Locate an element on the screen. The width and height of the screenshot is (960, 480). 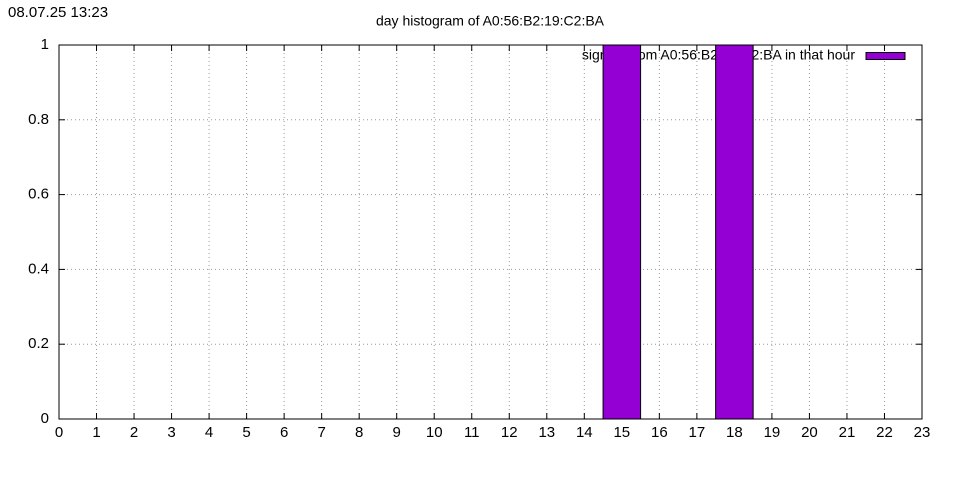
x-tick-label: 10 is located at coordinates (434, 432).